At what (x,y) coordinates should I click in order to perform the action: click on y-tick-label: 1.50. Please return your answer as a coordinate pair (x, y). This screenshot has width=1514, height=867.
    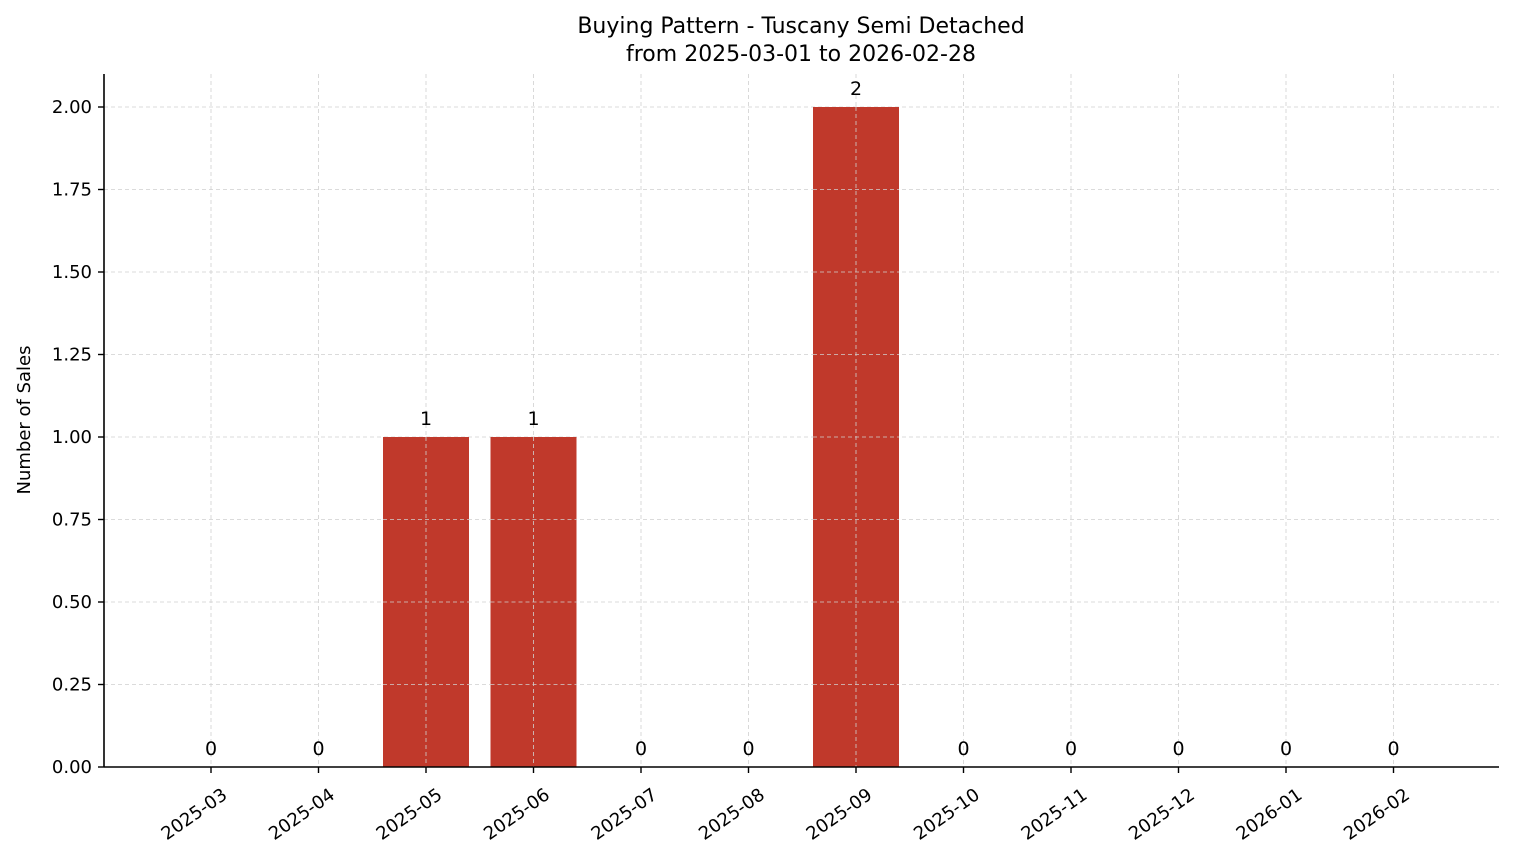
    Looking at the image, I should click on (72, 272).